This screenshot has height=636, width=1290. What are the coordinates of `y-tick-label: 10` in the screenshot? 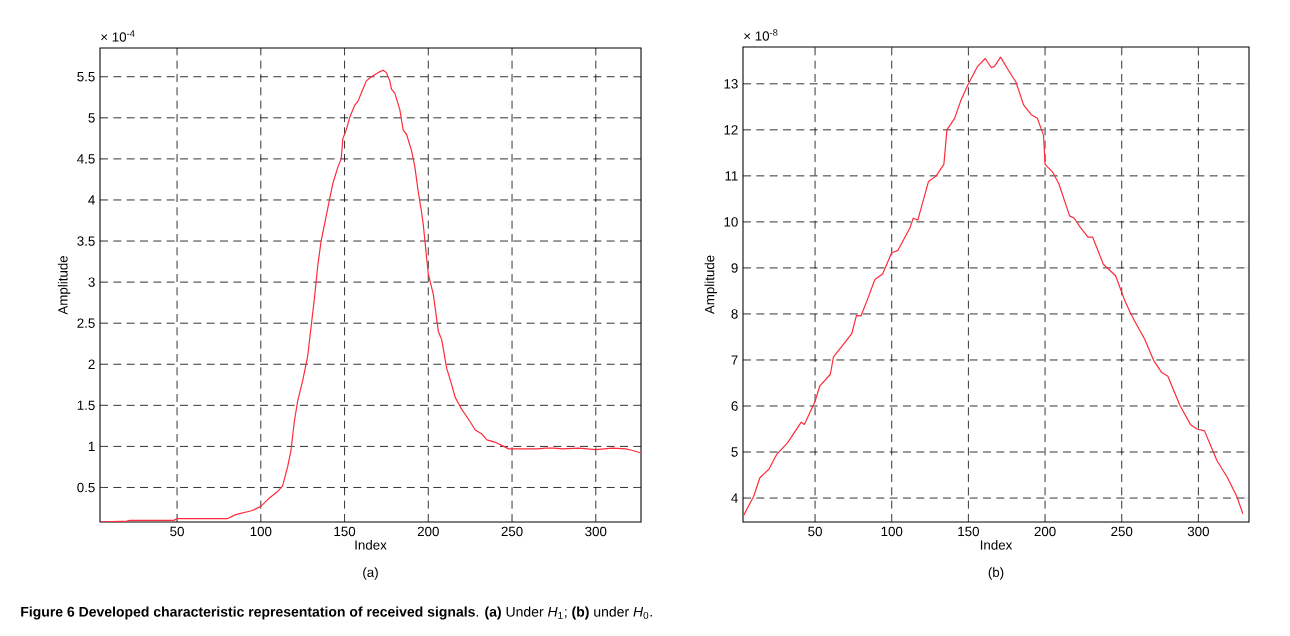 It's located at (731, 222).